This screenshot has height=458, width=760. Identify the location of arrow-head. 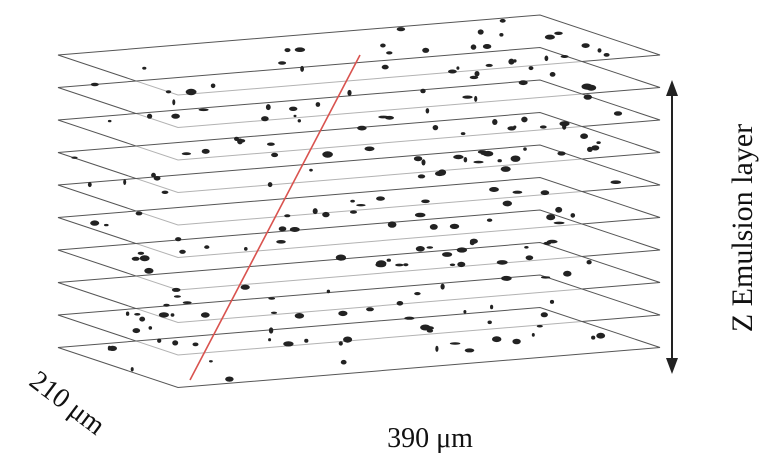
(672, 88).